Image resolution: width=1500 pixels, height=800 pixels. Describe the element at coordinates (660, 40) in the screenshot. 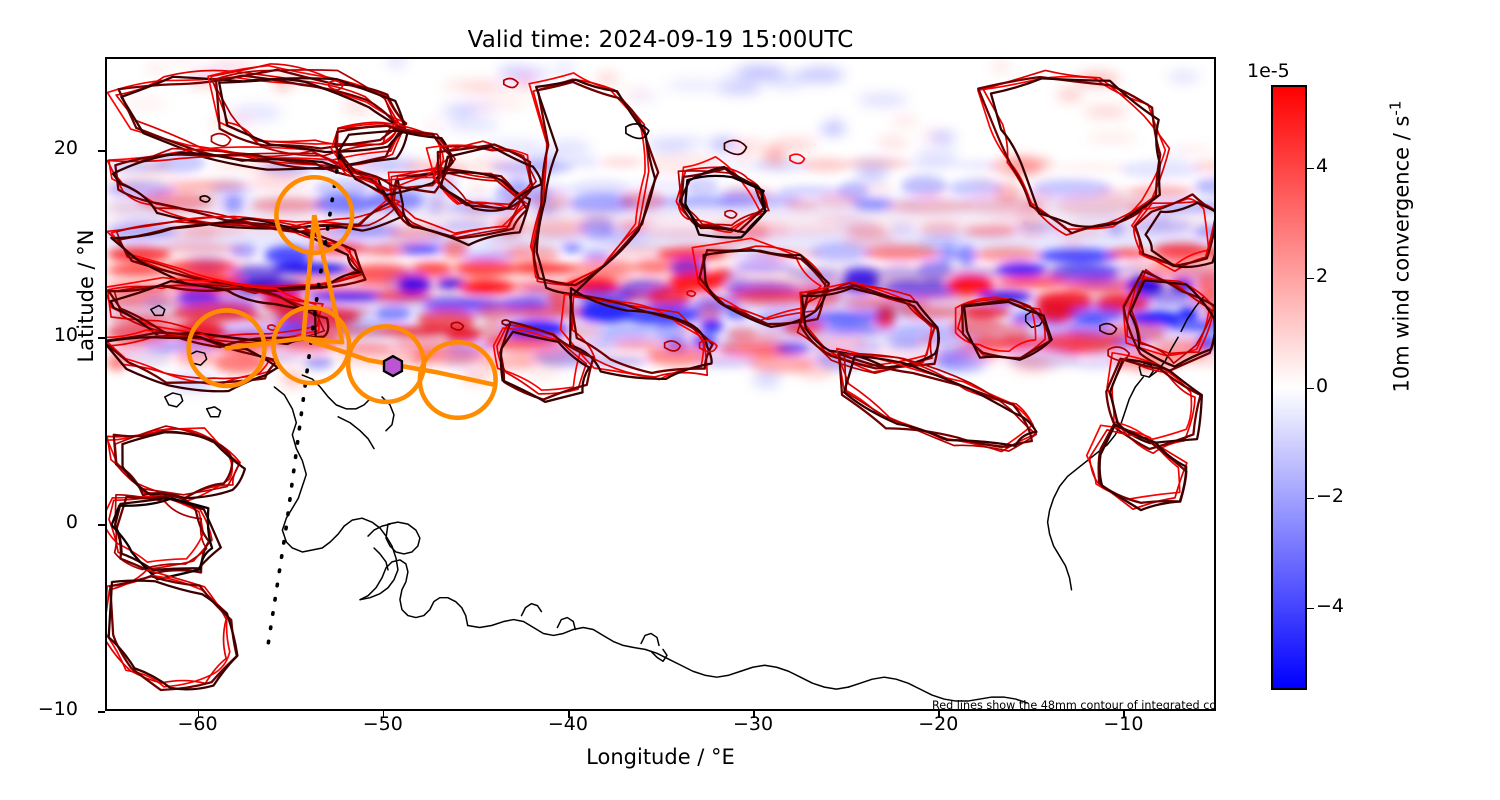

I see `page-title: Valid time: 2024-09-19 15:00UTC` at that location.